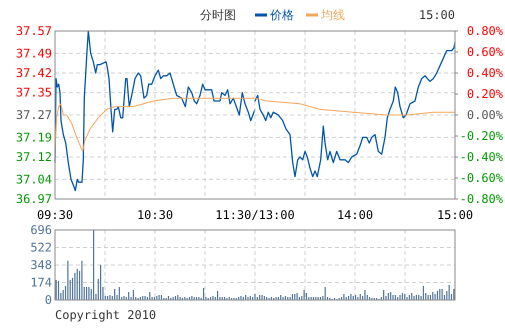 This screenshot has width=505, height=330. I want to click on y-tick-label: 522, so click(41, 247).